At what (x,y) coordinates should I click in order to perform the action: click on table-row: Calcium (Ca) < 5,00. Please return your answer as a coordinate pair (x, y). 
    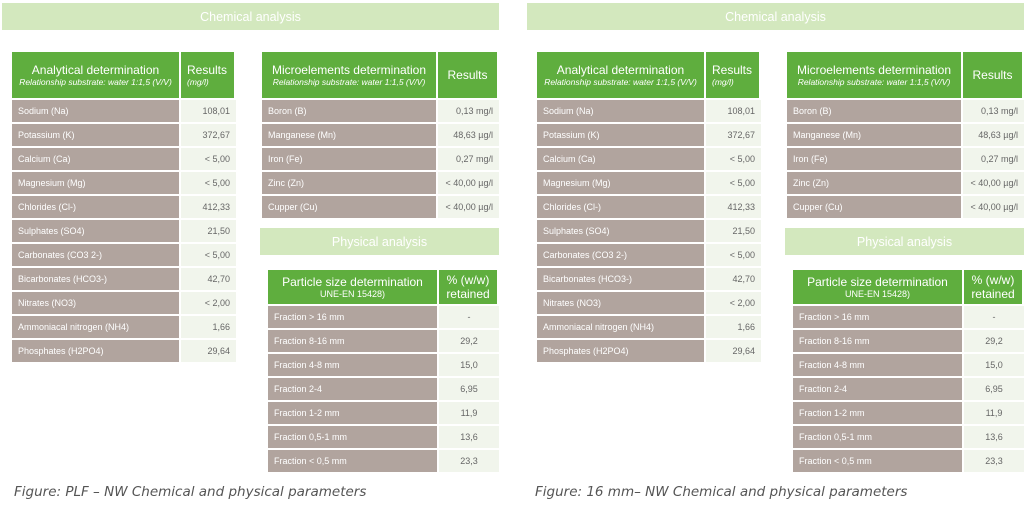
    Looking at the image, I should click on (124, 160).